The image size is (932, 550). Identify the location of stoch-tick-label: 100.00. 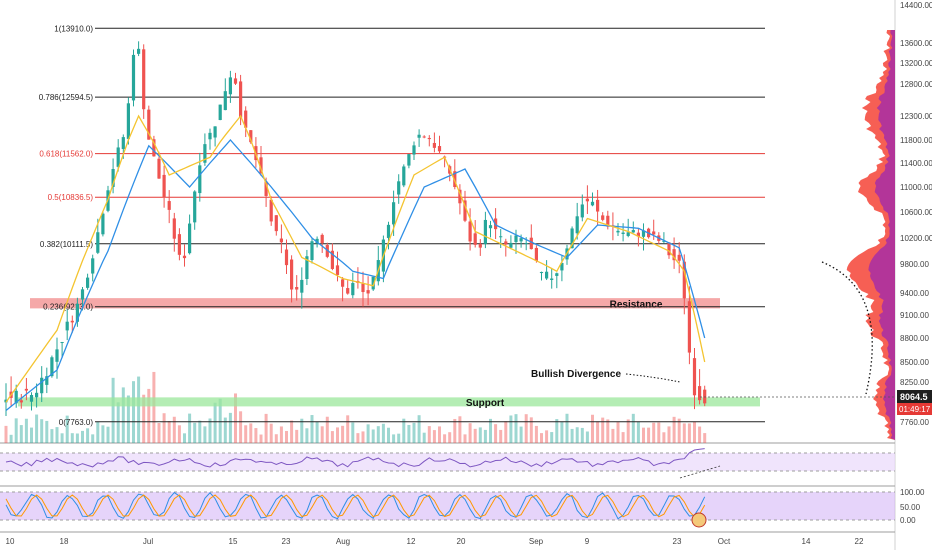
(912, 492).